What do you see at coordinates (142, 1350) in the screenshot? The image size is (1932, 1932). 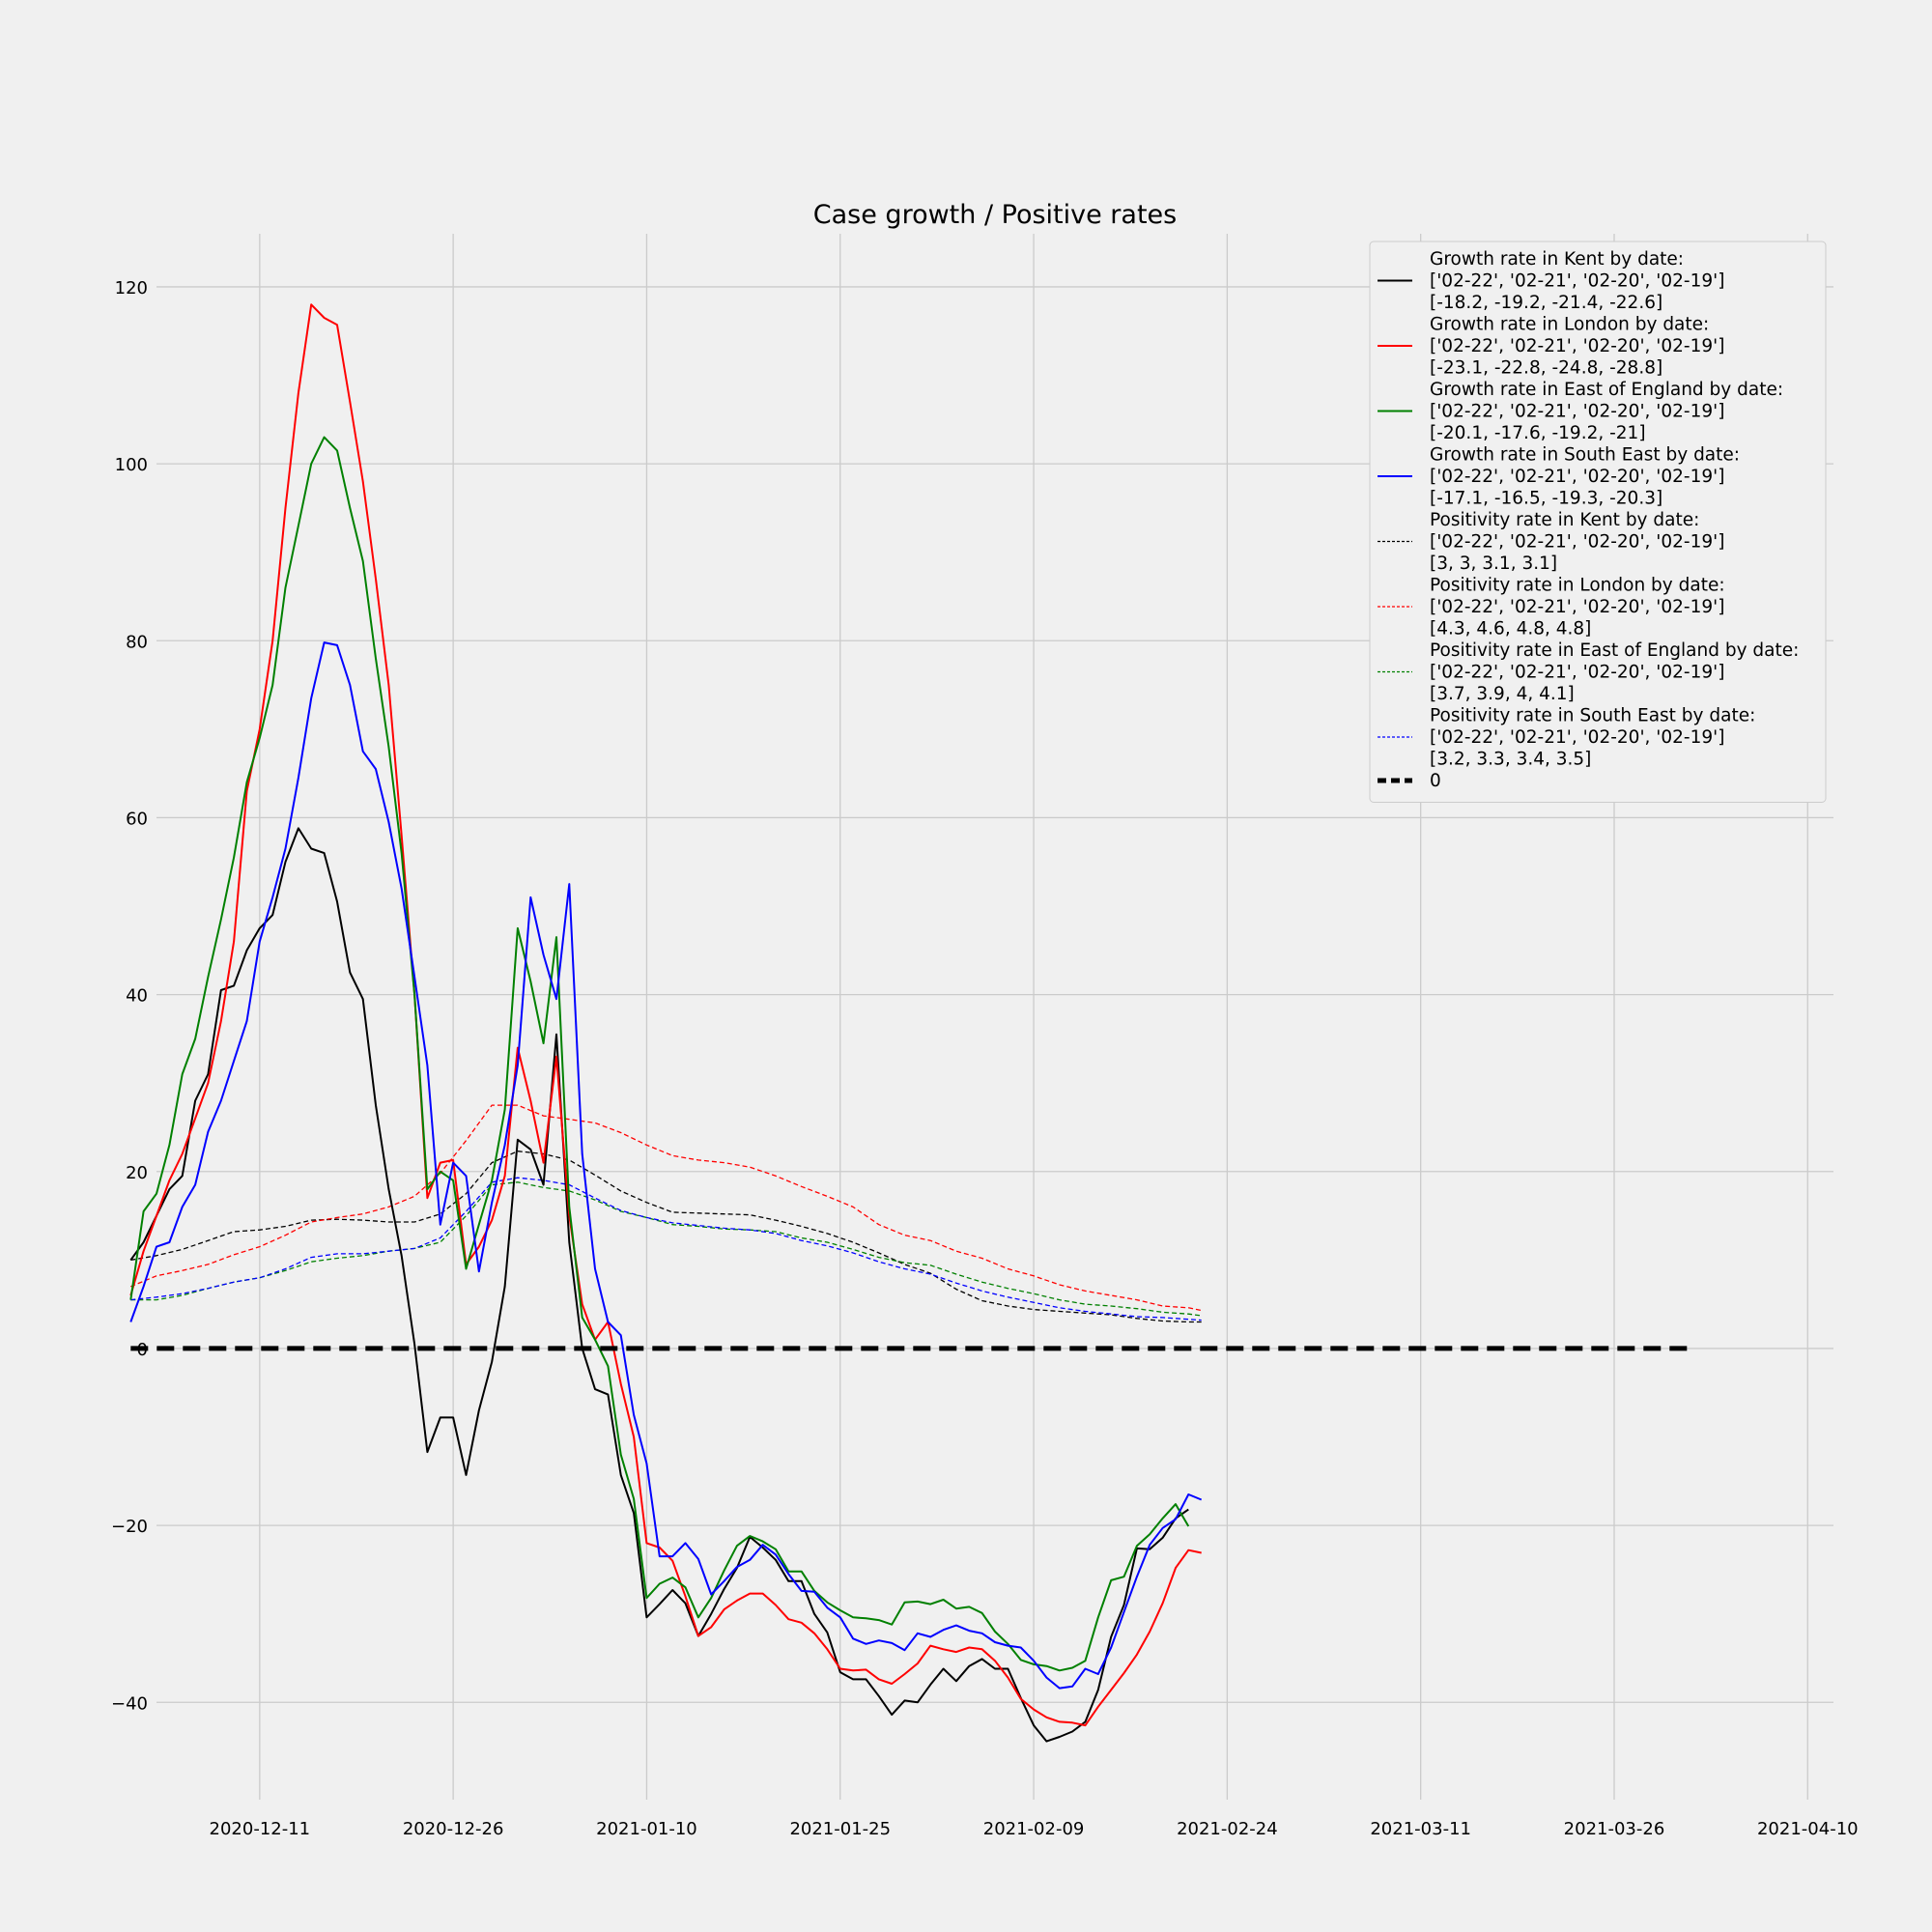 I see `y-tick-label: 0` at bounding box center [142, 1350].